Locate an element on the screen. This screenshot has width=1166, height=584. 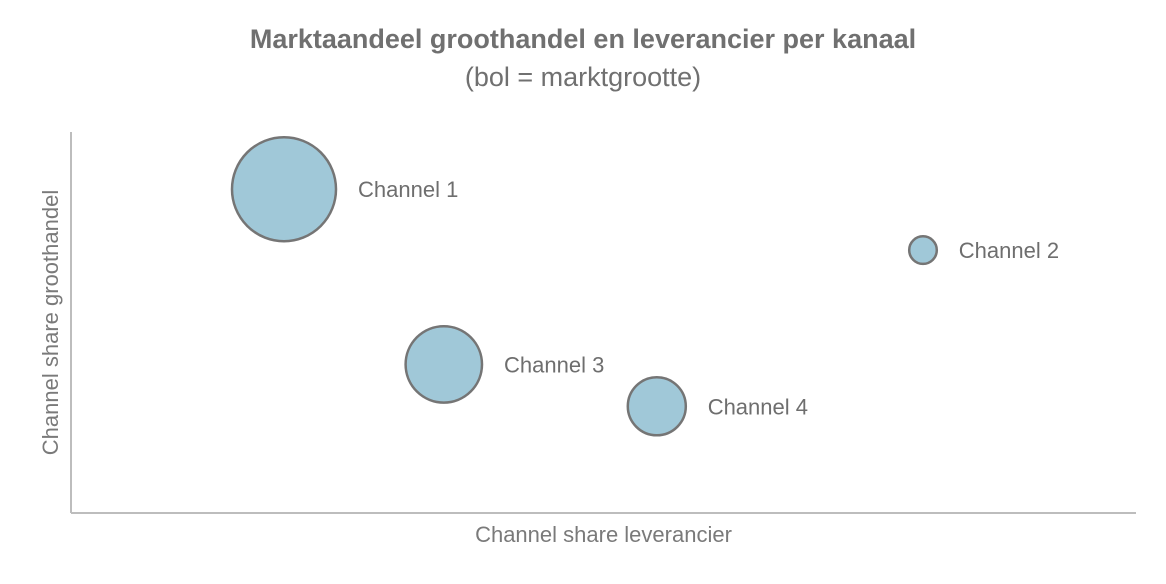
chart-subtitle: (bol = marktgrootte) is located at coordinates (583, 77).